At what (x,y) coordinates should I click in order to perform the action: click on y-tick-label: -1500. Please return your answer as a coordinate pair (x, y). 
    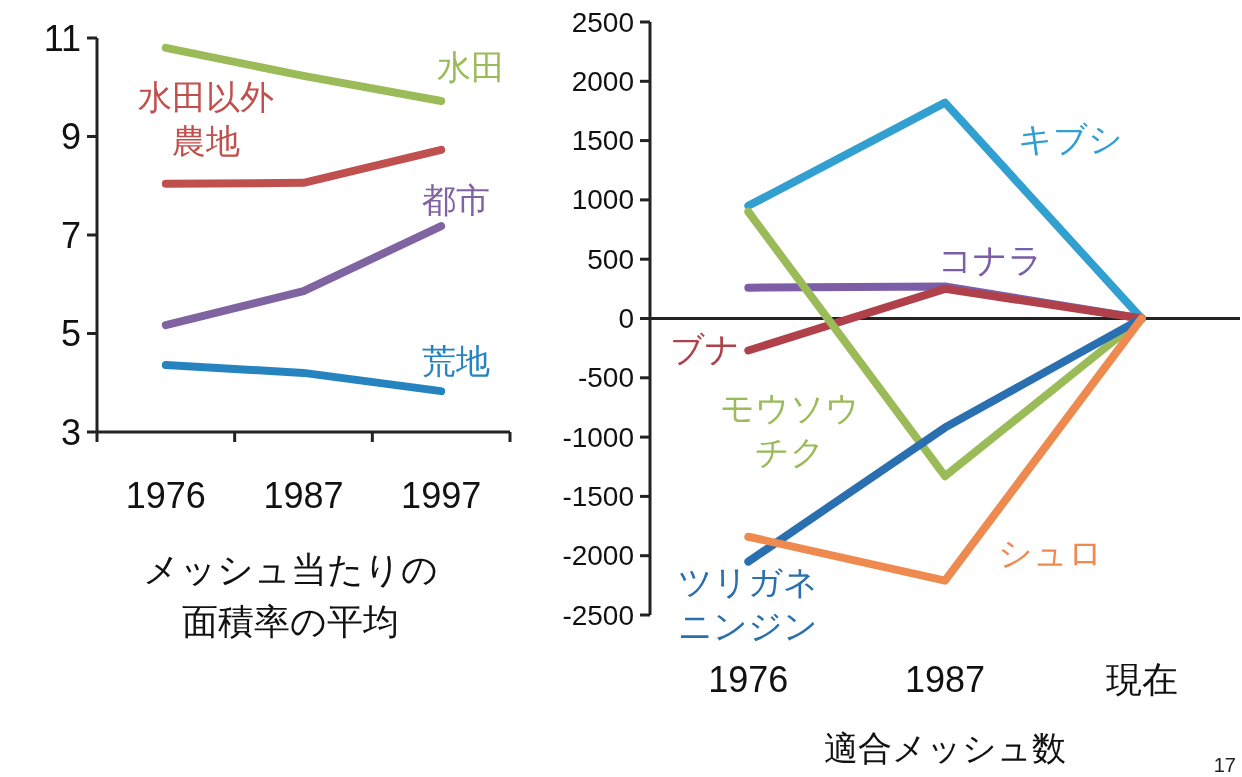
    Looking at the image, I should click on (598, 496).